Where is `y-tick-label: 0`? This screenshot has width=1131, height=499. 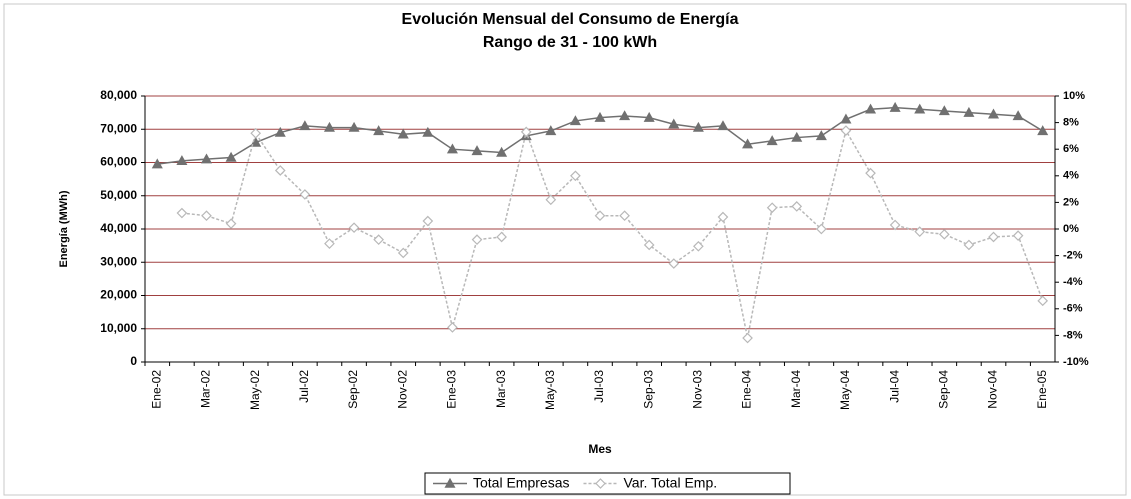
y-tick-label: 0 is located at coordinates (133, 361).